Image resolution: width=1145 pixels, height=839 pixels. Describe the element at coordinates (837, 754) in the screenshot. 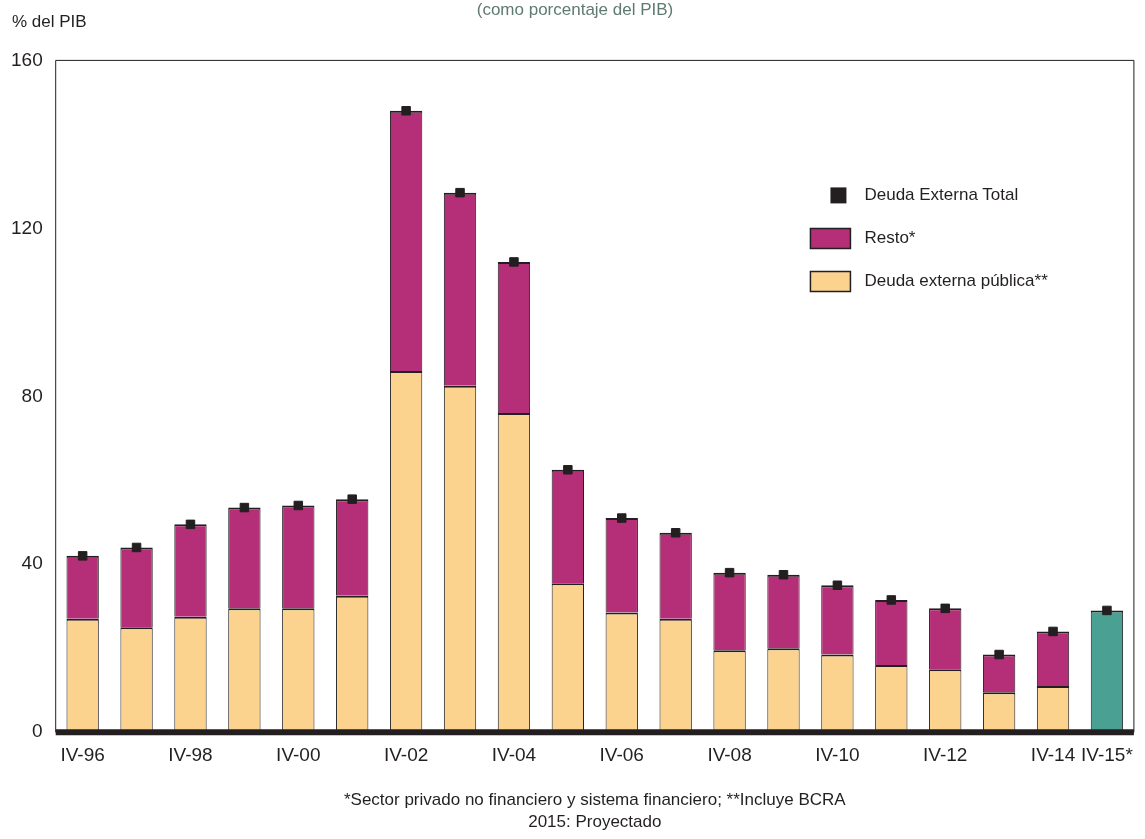

I see `x-tick-label: IV-10` at that location.